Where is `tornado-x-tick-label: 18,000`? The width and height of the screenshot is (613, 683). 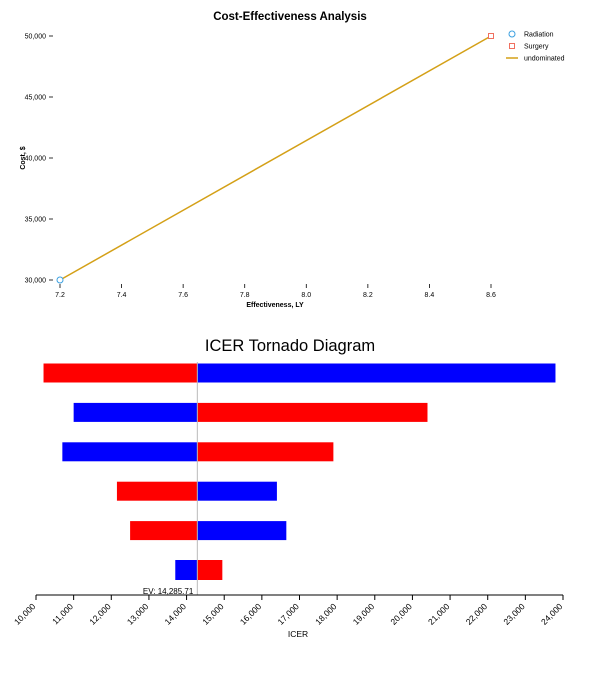
tornado-x-tick-label: 18,000 is located at coordinates (326, 614).